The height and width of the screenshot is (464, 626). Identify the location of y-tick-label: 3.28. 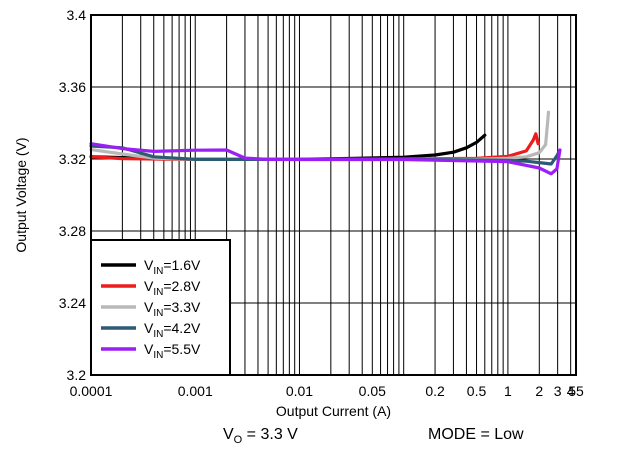
(72, 231).